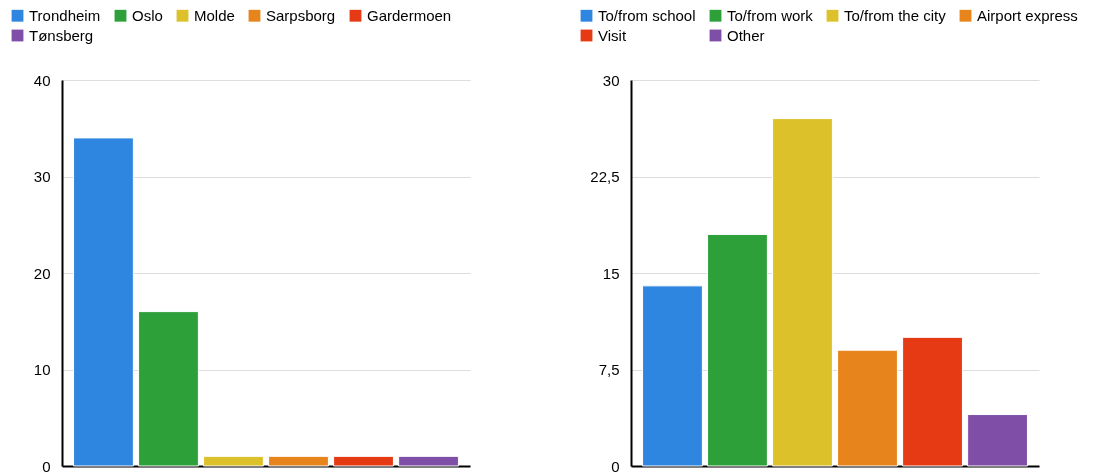  I want to click on y-tick-label: 10, so click(42, 369).